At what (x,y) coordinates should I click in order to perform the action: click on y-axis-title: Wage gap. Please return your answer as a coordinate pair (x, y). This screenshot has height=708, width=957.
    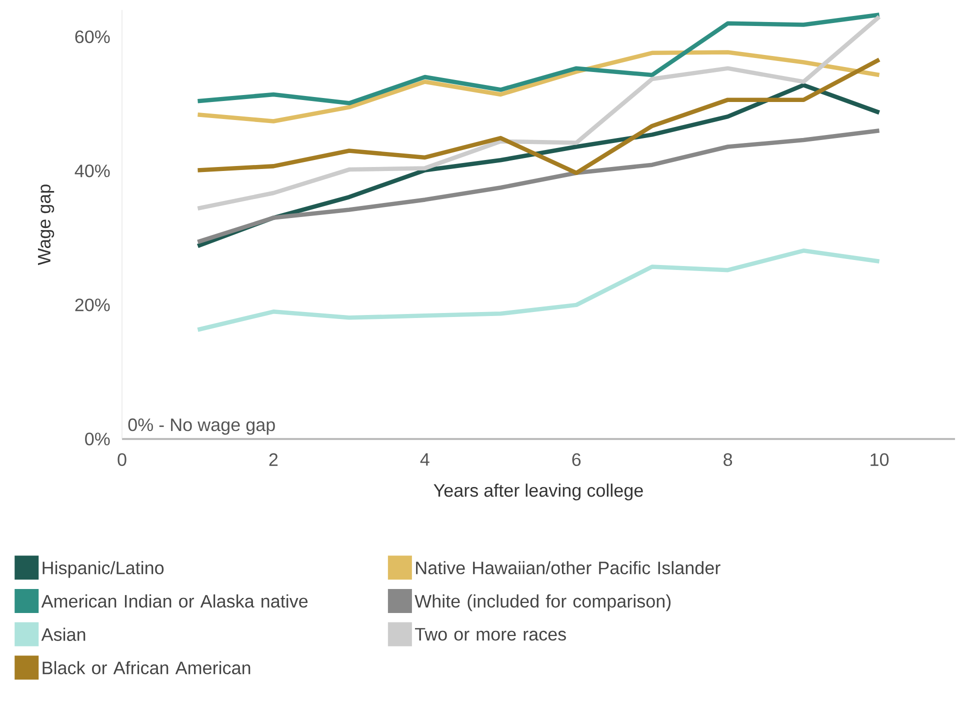
    Looking at the image, I should click on (46, 225).